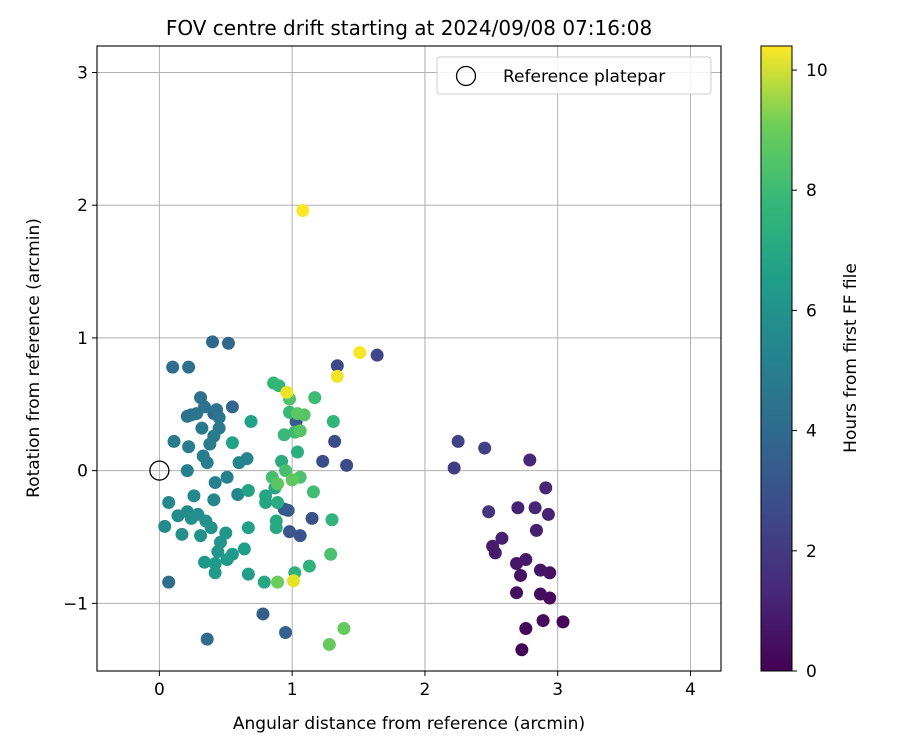 The width and height of the screenshot is (900, 750). I want to click on x-axis-label: Angular distance from reference (arcmin), so click(409, 724).